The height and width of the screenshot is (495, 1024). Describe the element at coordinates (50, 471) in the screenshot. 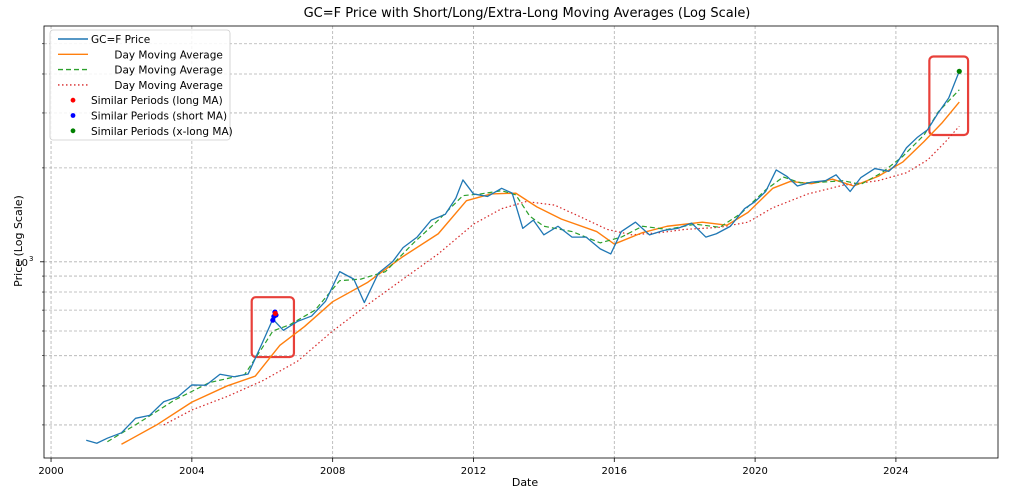

I see `x-tick-label: 2000` at that location.